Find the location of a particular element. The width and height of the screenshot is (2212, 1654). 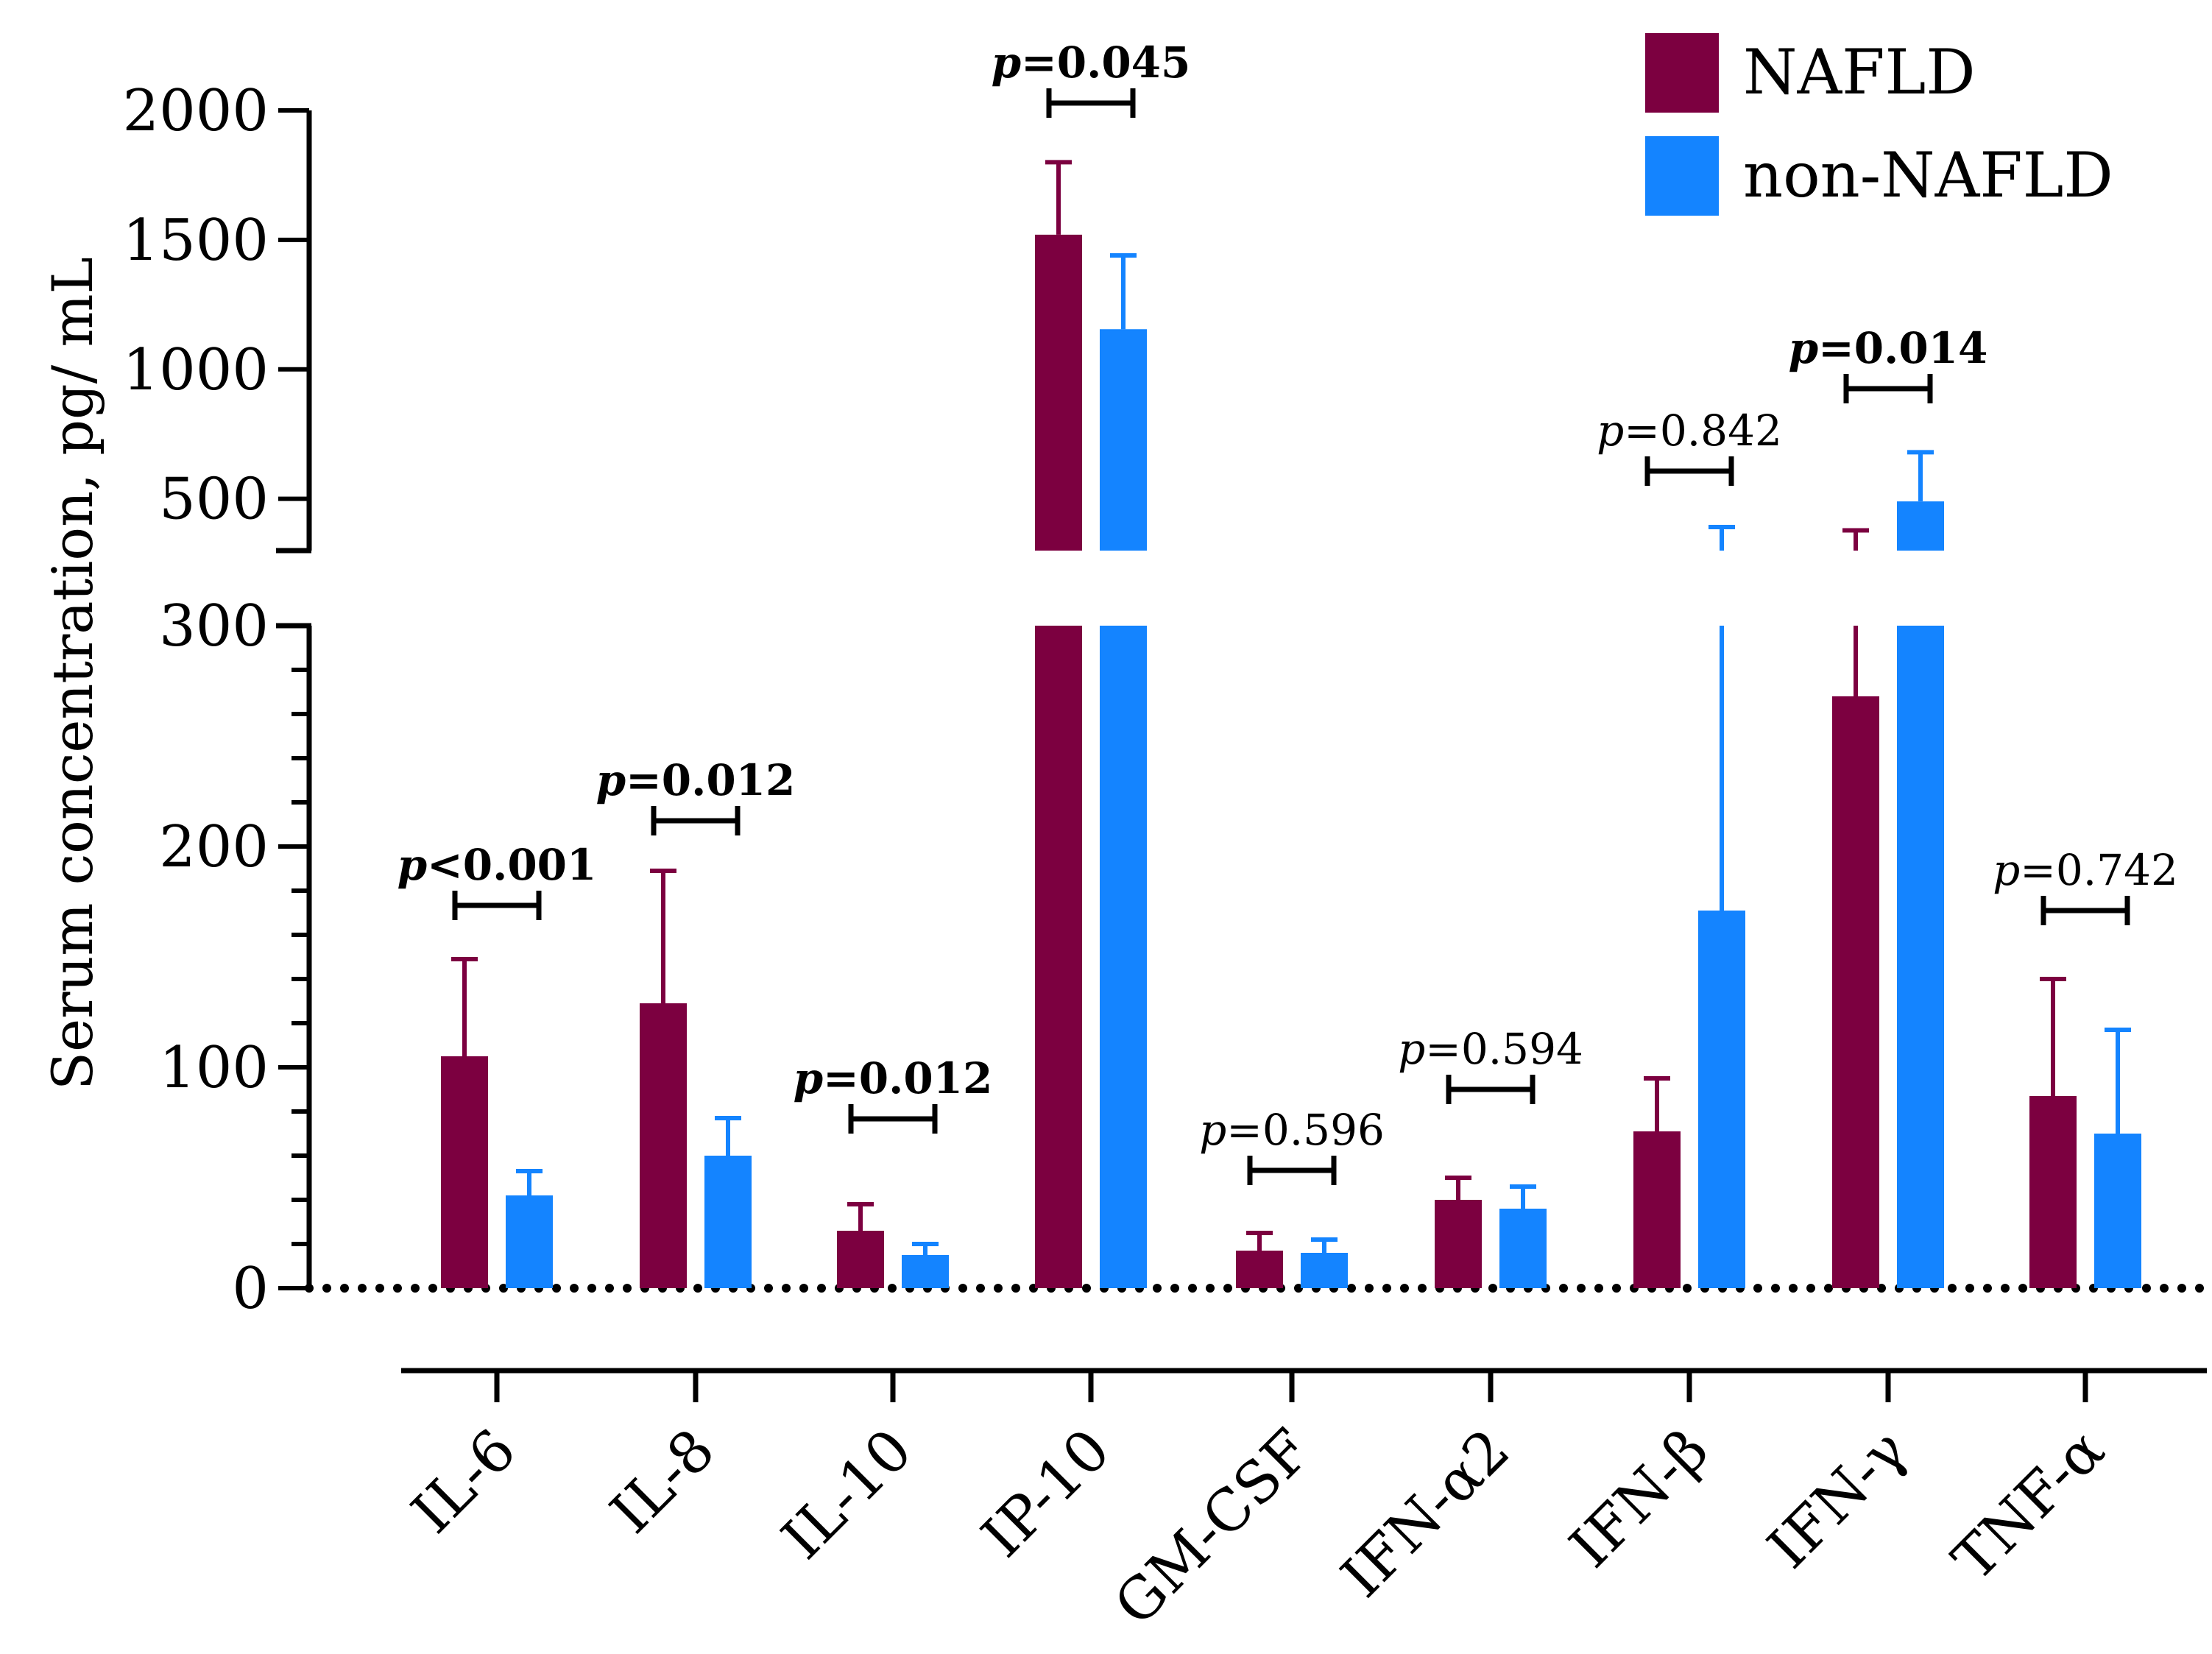

pvalue-label: p=0.742 is located at coordinates (2085, 870).